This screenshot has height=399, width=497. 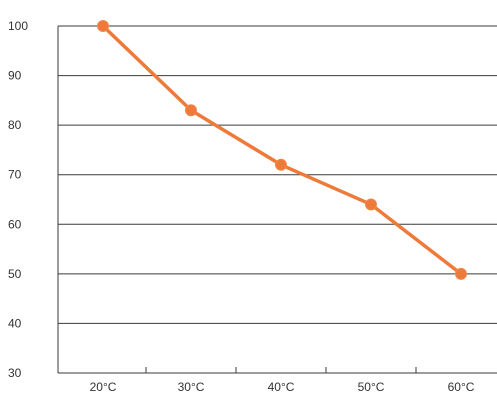 I want to click on data-point-60°C, so click(x=461, y=273).